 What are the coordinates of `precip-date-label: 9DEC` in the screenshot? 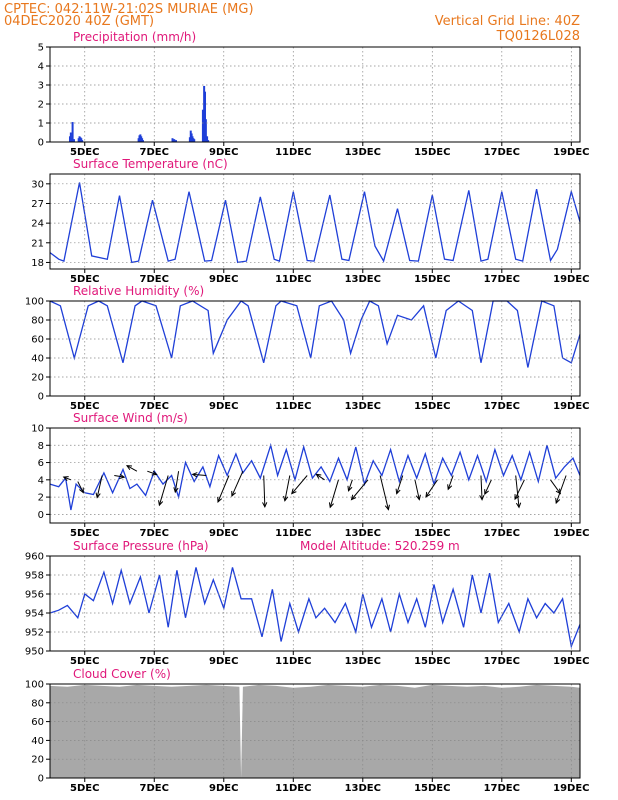 It's located at (223, 152).